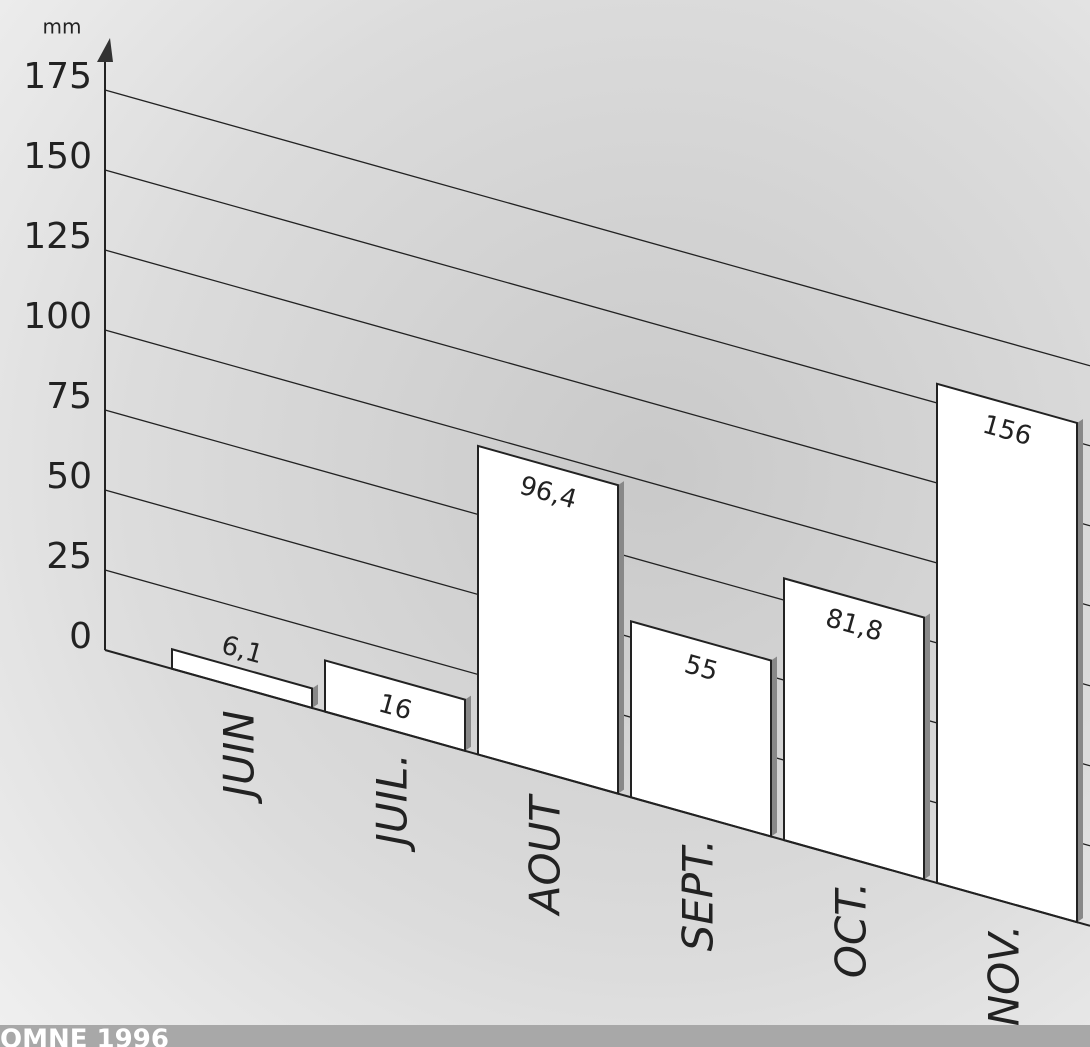 The image size is (1090, 1047). I want to click on y-tick-label: 150, so click(57, 156).